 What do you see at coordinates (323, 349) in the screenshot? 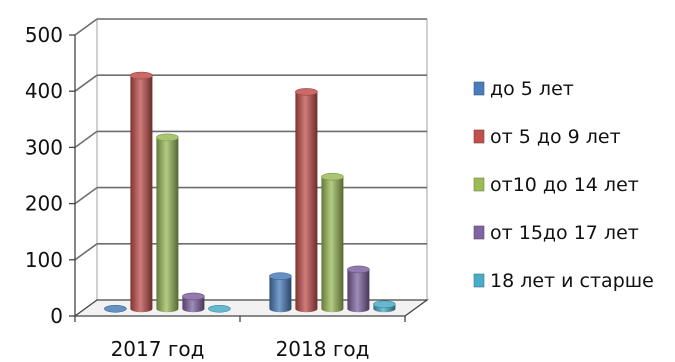
I see `x-tick-label: 2018 год` at bounding box center [323, 349].